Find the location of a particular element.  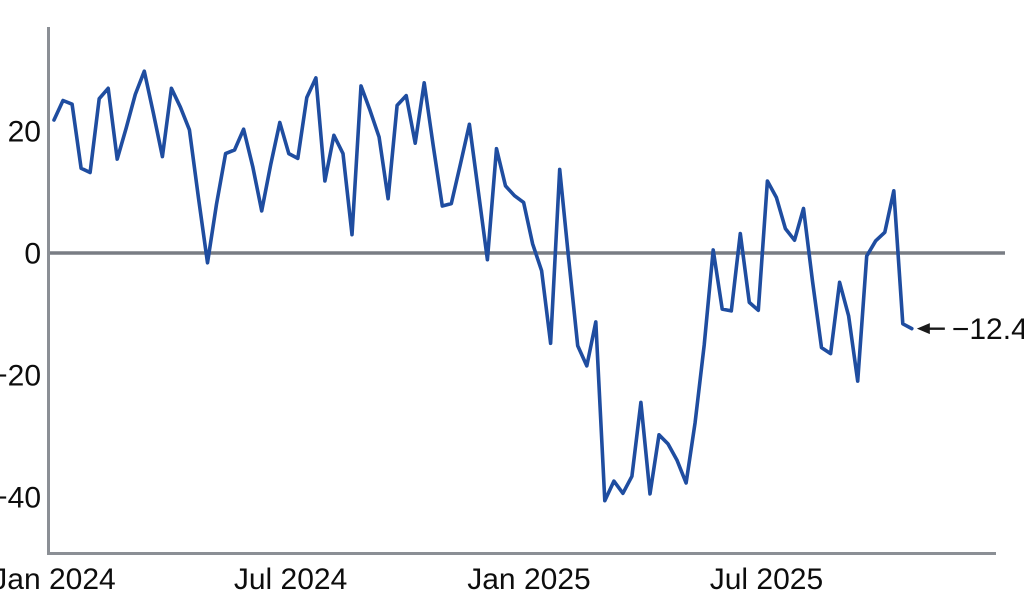

annotation-arrowhead-icon is located at coordinates (923, 329).